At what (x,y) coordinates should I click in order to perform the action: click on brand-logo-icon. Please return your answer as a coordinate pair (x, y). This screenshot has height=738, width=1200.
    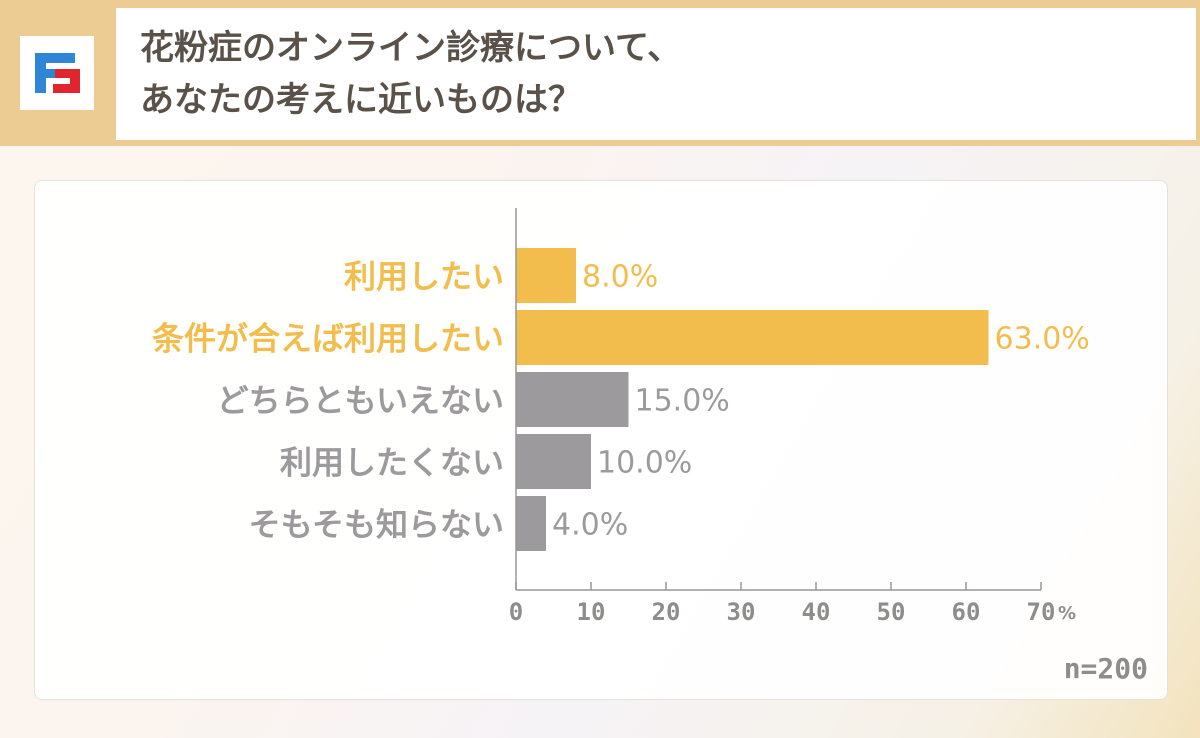
    Looking at the image, I should click on (57, 73).